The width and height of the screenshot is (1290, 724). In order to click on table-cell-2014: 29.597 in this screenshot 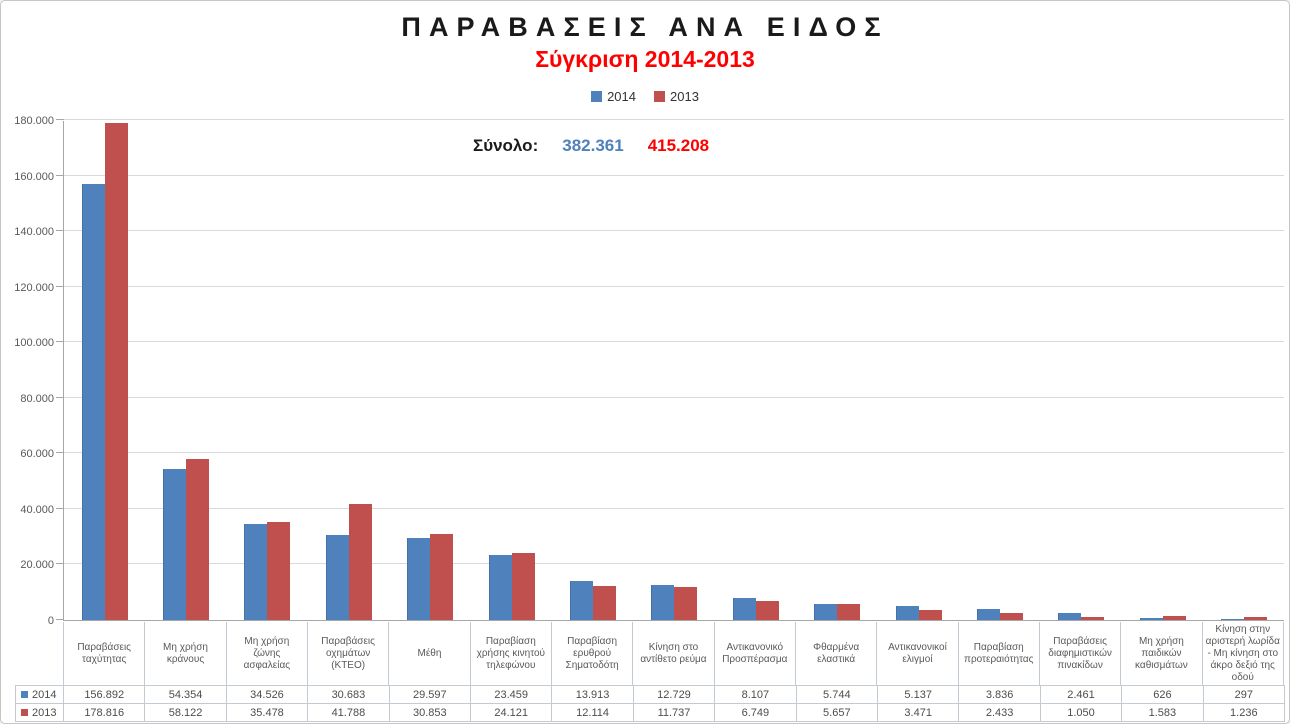, I will do `click(430, 695)`.